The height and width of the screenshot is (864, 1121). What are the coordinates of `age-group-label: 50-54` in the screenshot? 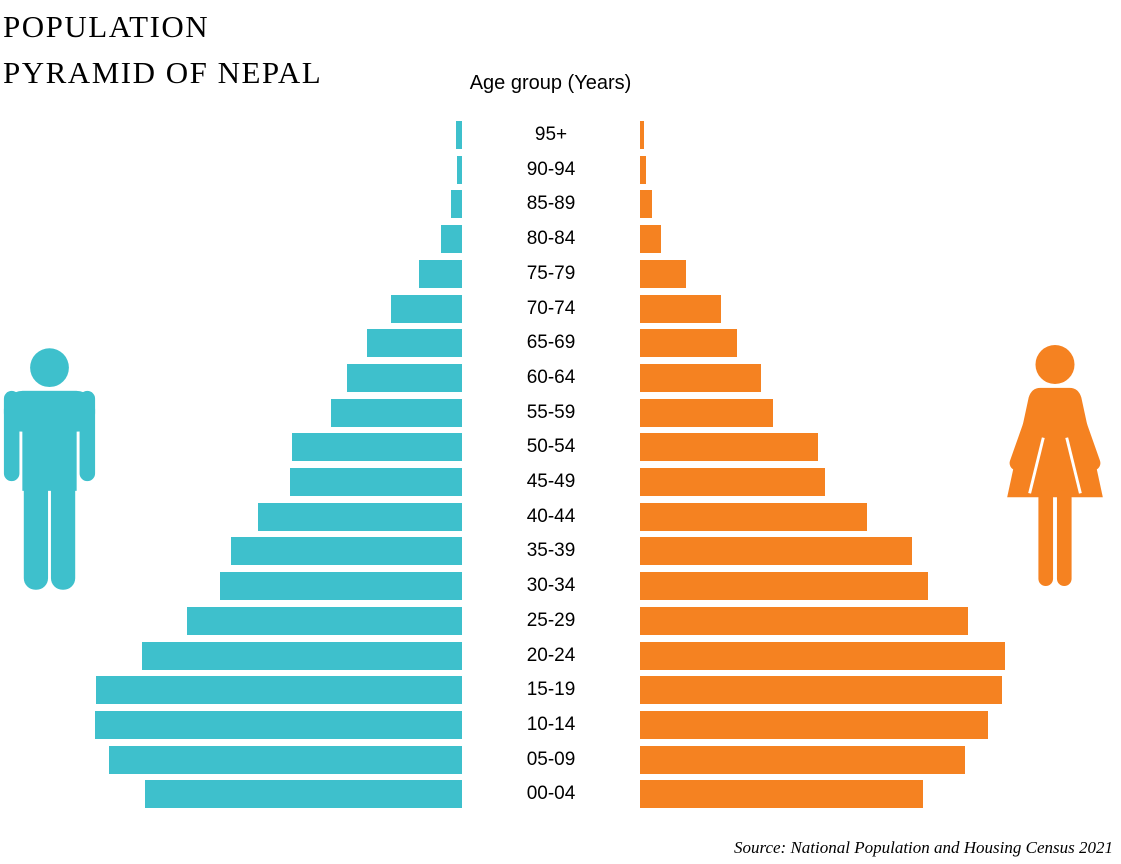 It's located at (551, 446).